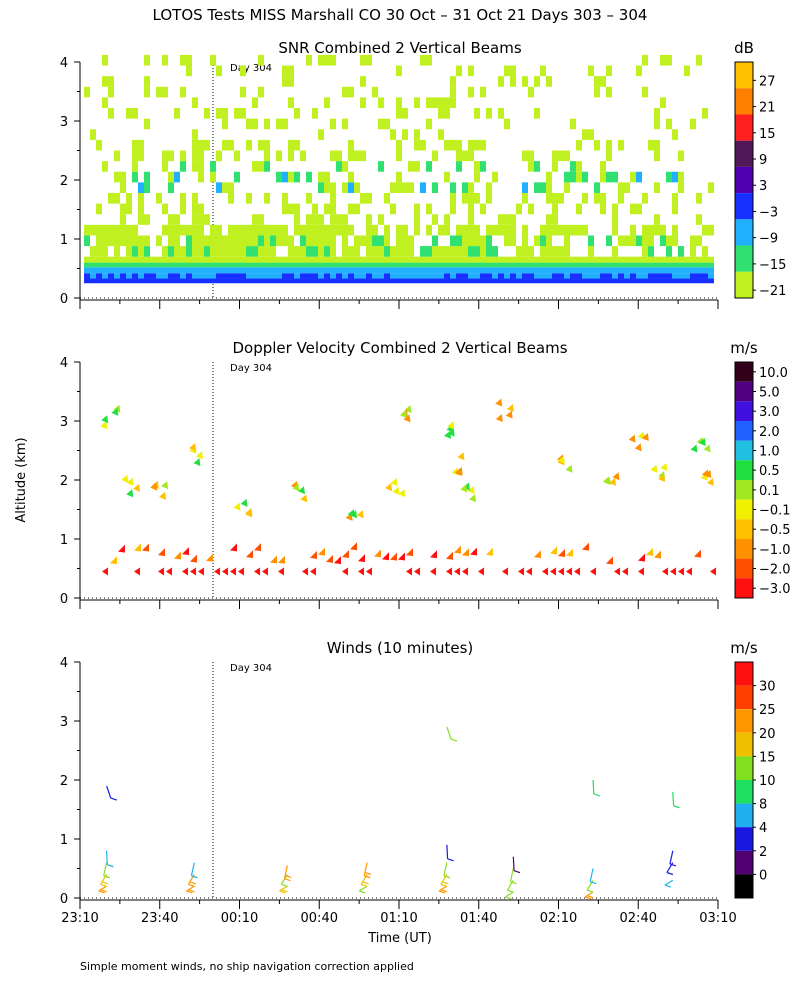 The height and width of the screenshot is (1000, 800). What do you see at coordinates (251, 368) in the screenshot?
I see `day-marker-label: Day 304` at bounding box center [251, 368].